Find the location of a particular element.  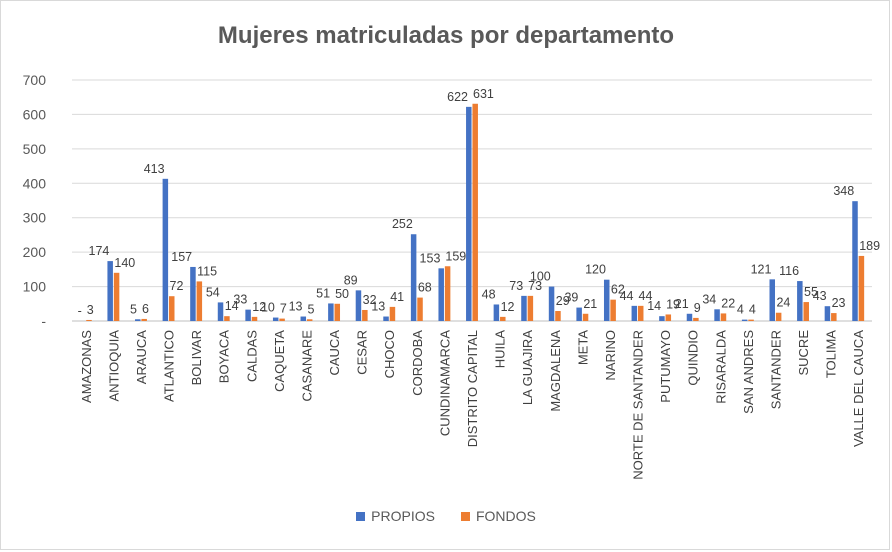

data-label-fondos-antioquia: 140 is located at coordinates (124, 263).